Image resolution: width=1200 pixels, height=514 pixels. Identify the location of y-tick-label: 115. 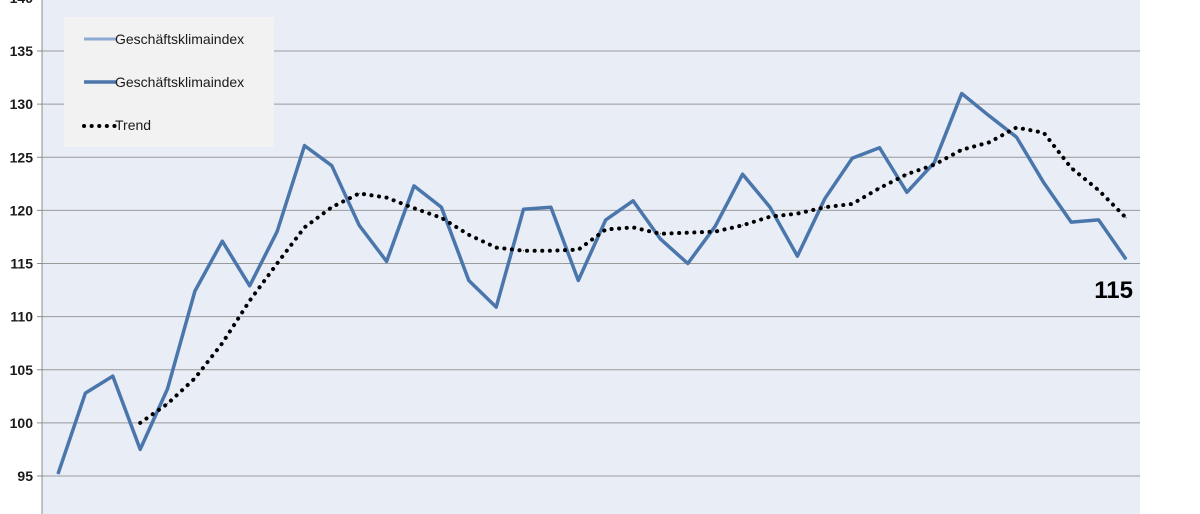
(21, 264).